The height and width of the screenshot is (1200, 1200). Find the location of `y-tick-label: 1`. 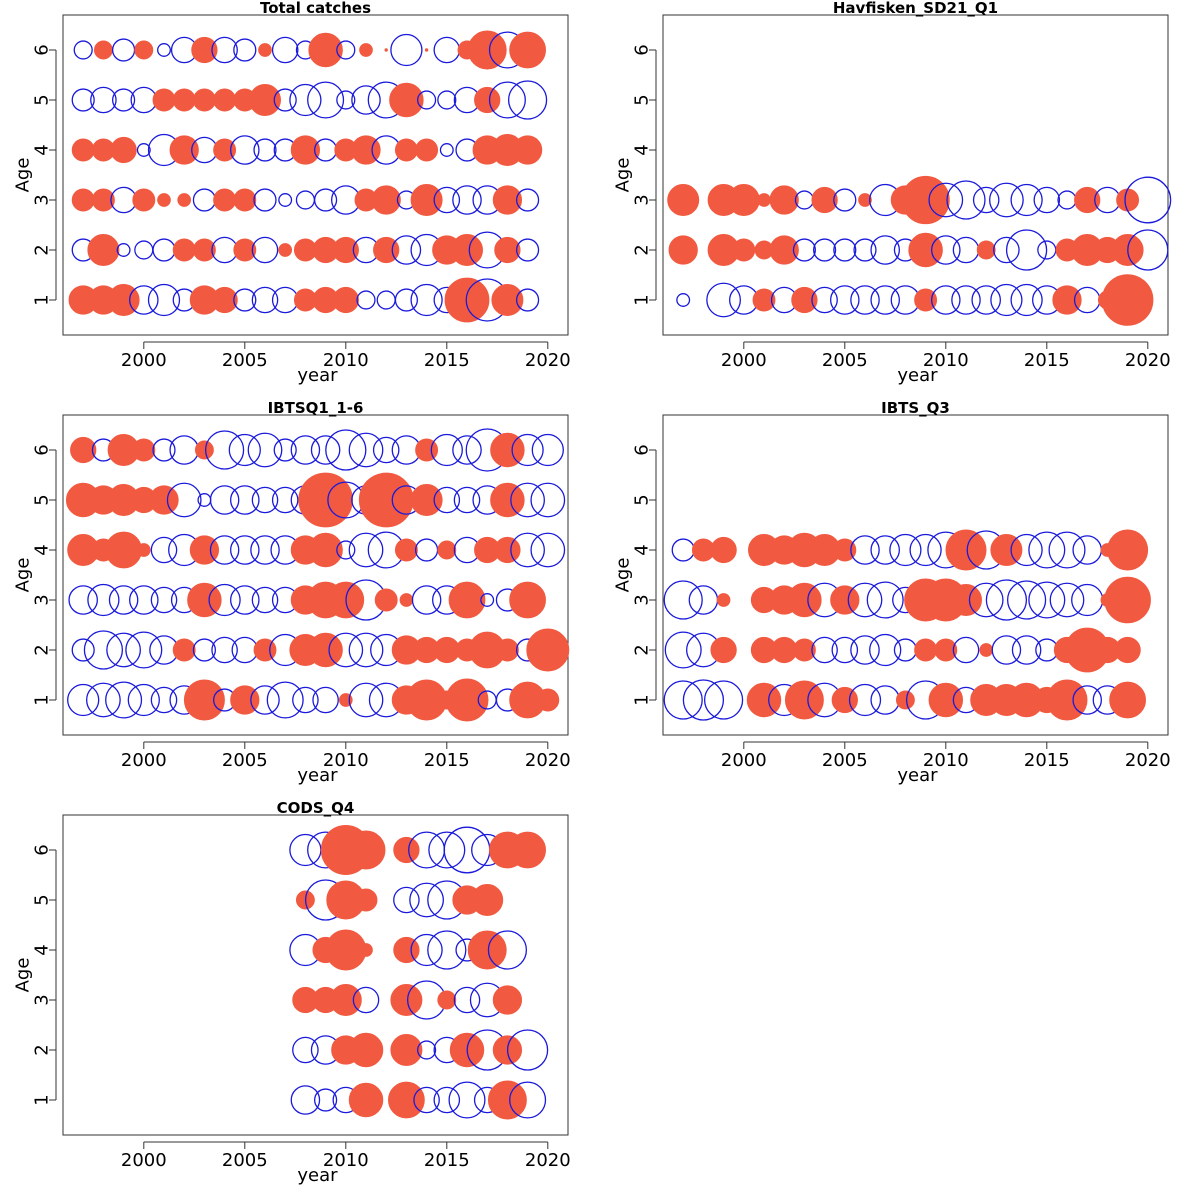

y-tick-label: 1 is located at coordinates (42, 699).